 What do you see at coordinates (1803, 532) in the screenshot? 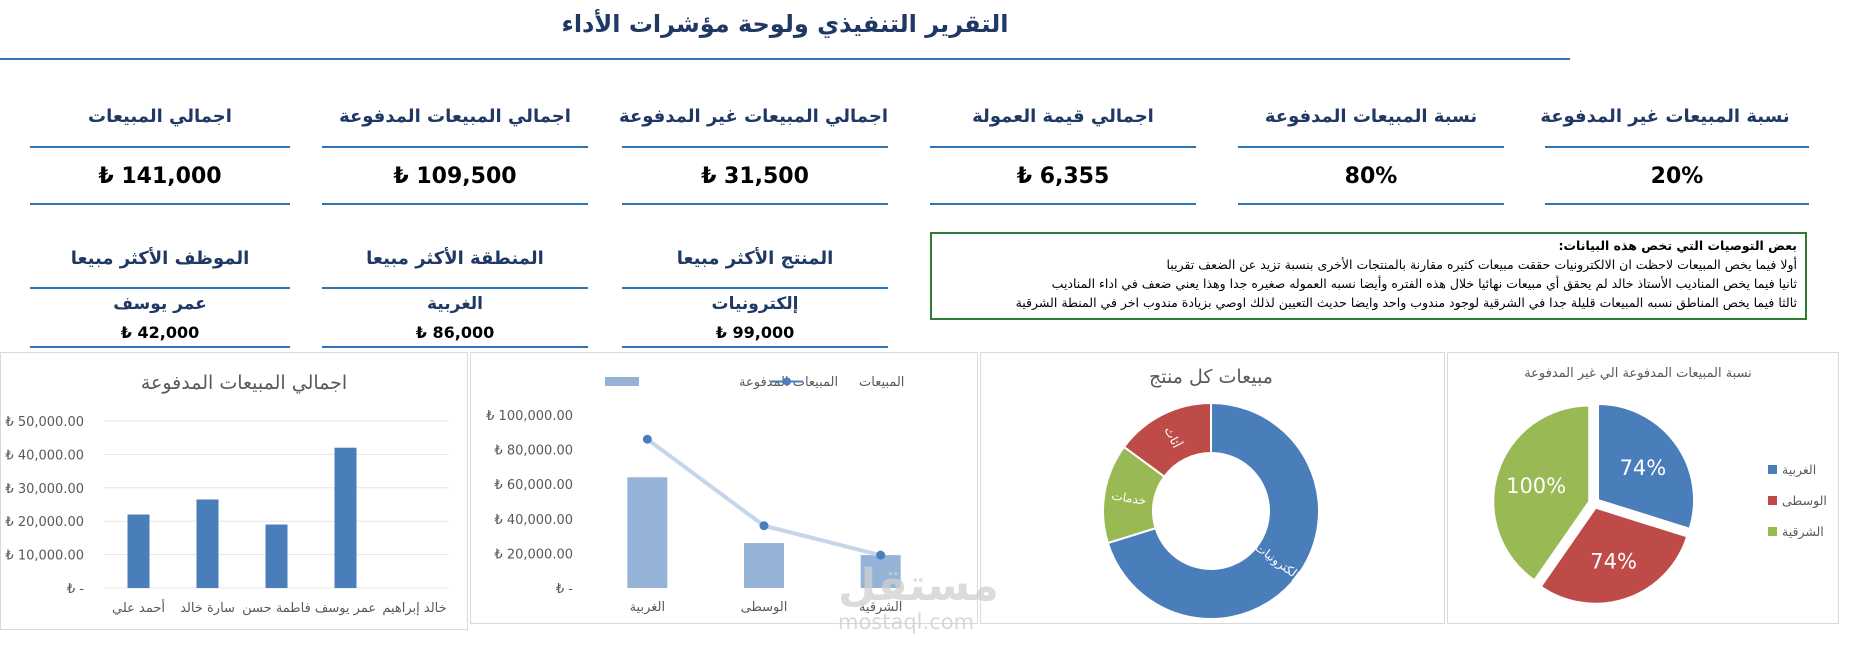
I see `legend-label: الشرقية` at bounding box center [1803, 532].